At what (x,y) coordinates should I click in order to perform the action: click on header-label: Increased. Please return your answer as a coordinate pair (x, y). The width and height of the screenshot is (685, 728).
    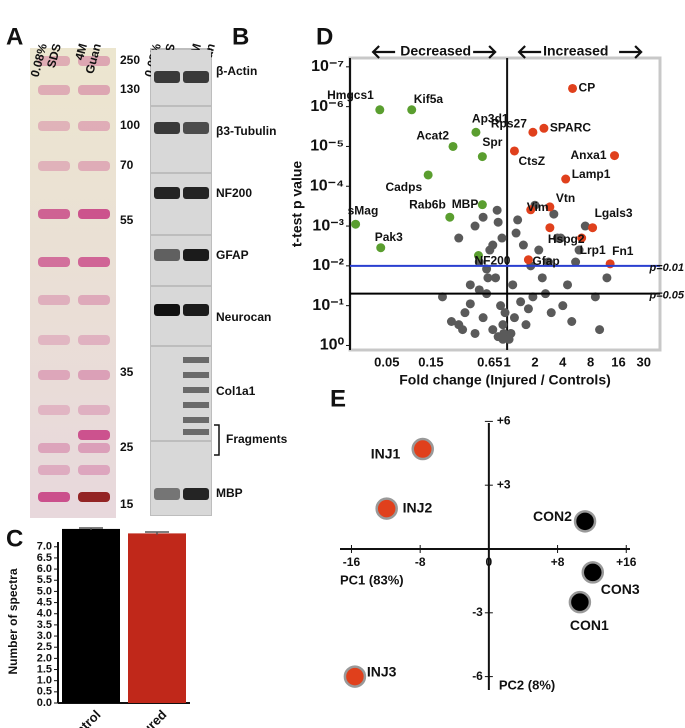
    Looking at the image, I should click on (575, 51).